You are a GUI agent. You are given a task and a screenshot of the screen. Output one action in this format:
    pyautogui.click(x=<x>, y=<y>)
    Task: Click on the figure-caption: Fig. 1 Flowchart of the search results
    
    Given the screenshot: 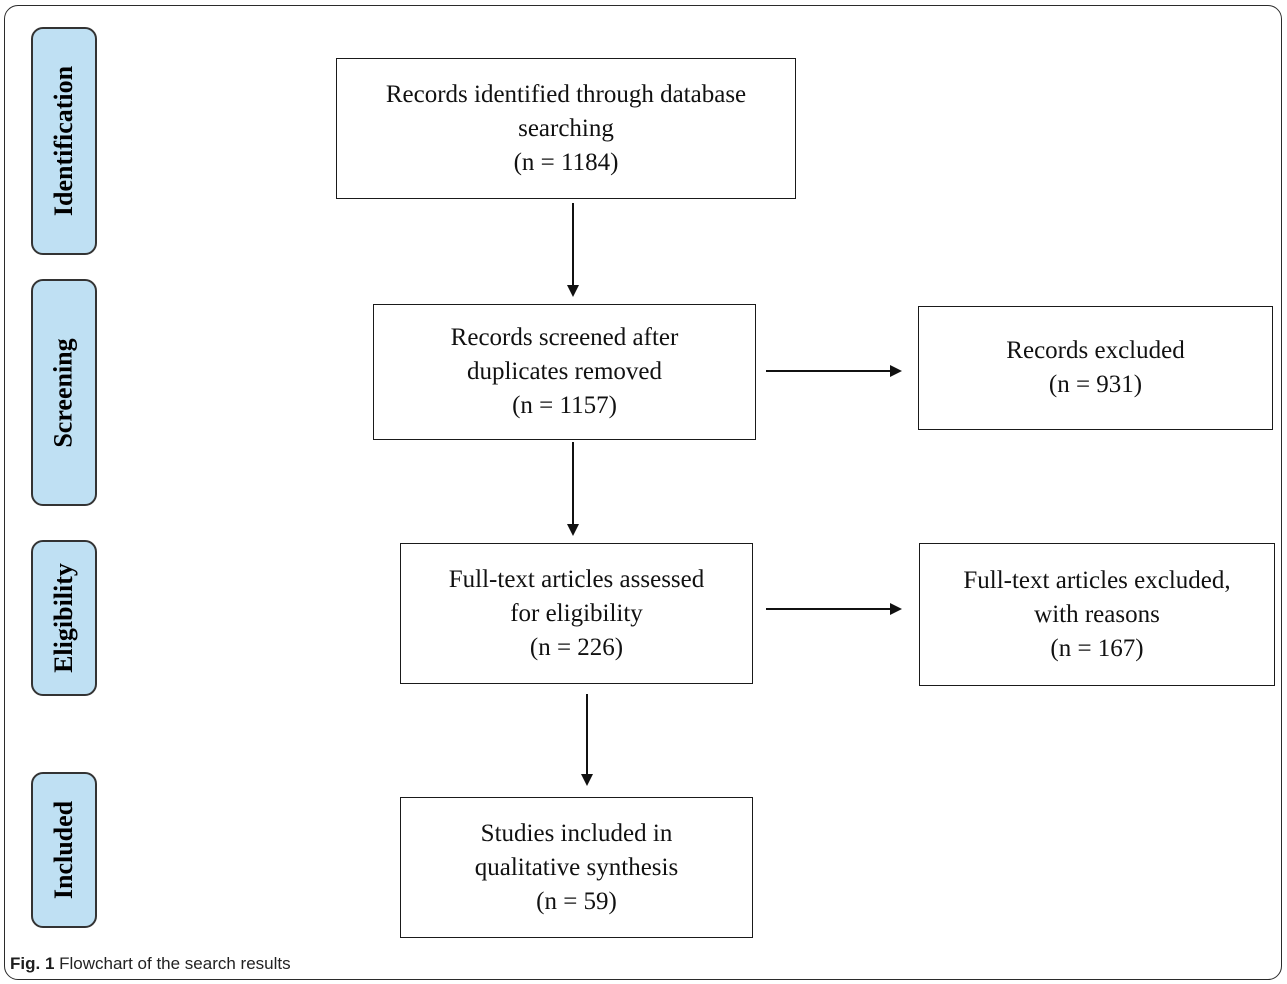 What is the action you would take?
    pyautogui.click(x=150, y=964)
    